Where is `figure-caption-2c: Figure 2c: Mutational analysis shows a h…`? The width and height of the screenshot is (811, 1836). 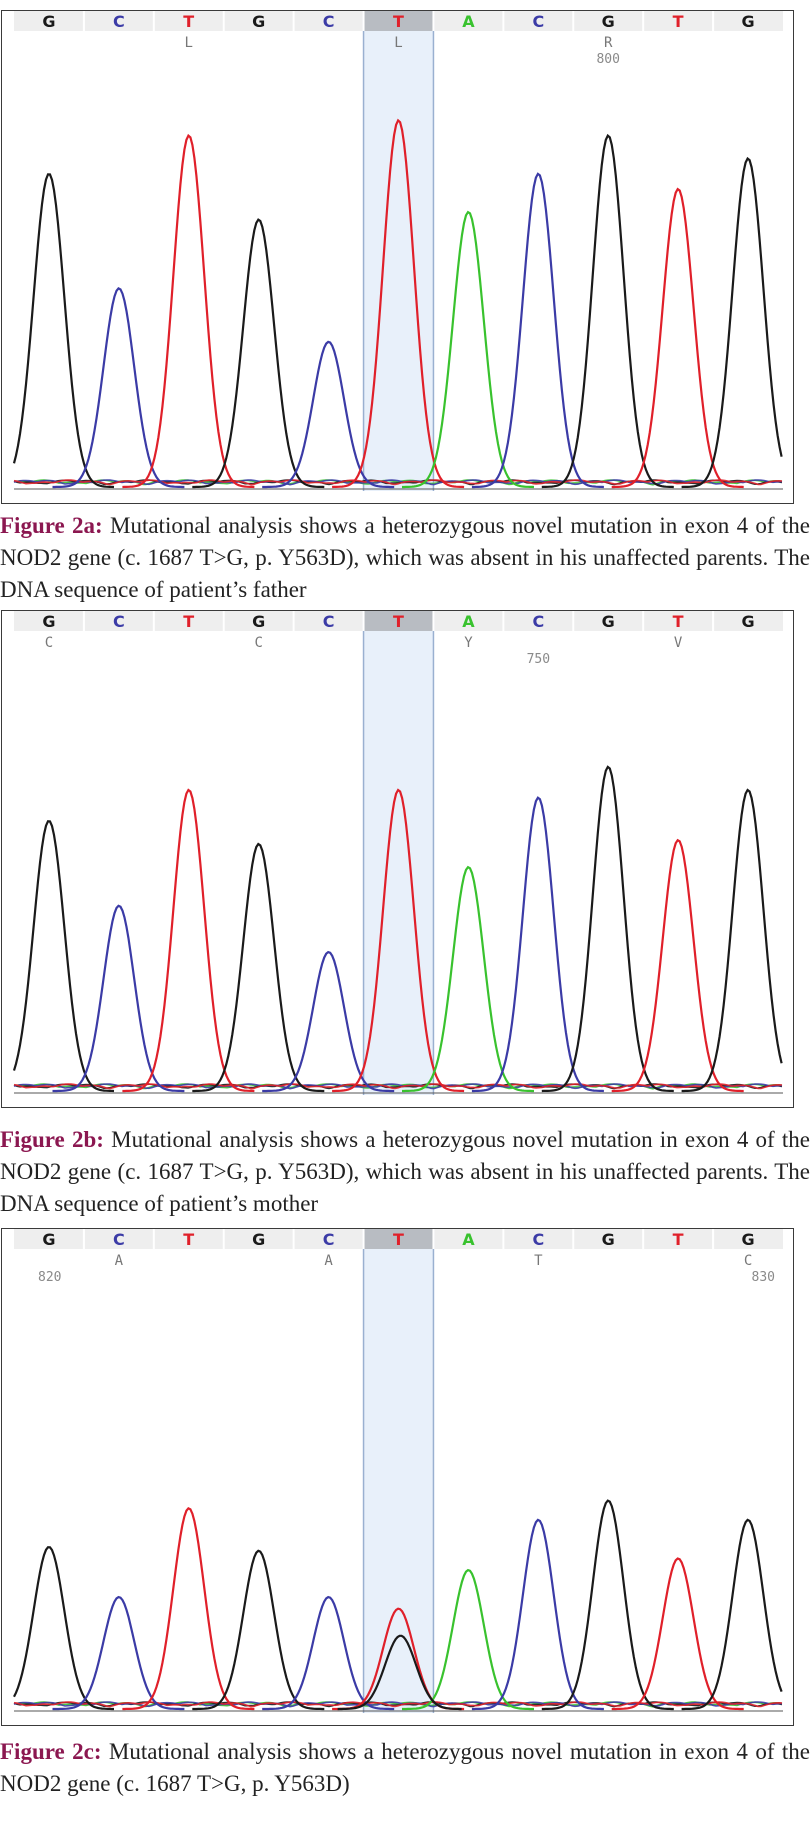
figure-caption-2c: Figure 2c: Mutational analysis shows a h… is located at coordinates (405, 1768).